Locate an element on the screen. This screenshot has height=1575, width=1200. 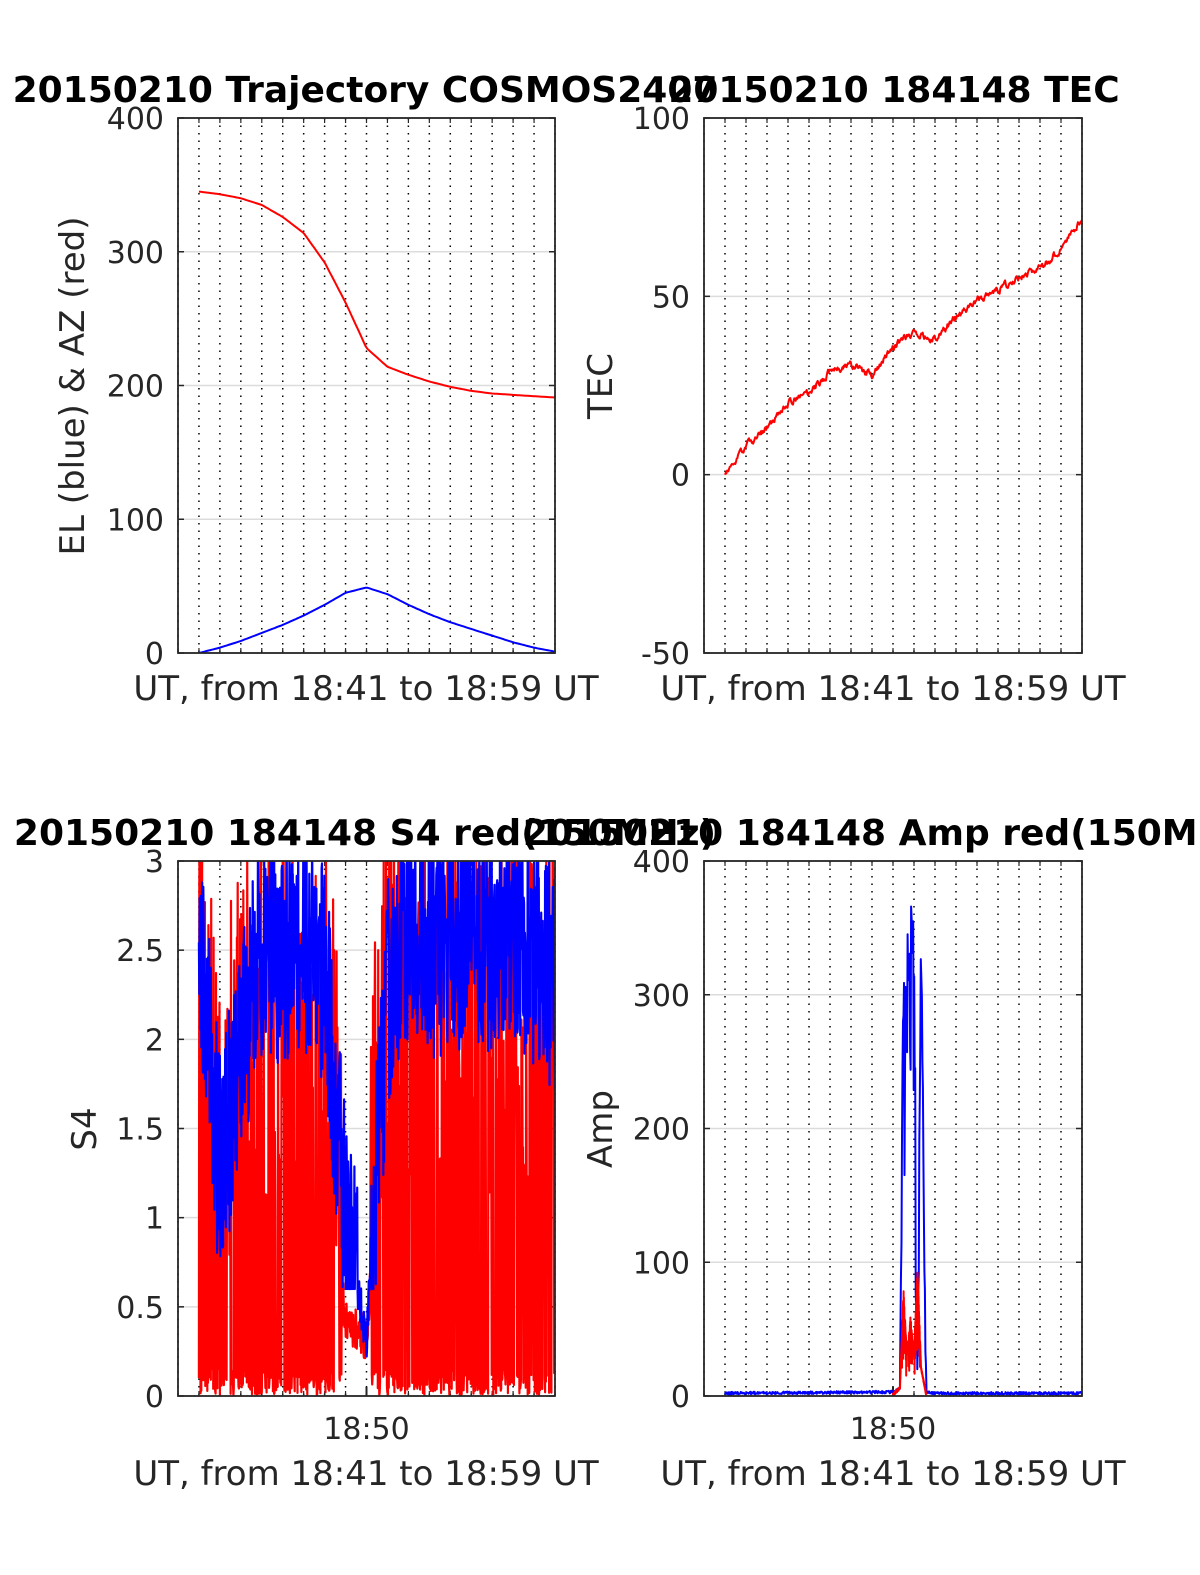
trajectory-y-tick-label: 300 is located at coordinates (135, 253).